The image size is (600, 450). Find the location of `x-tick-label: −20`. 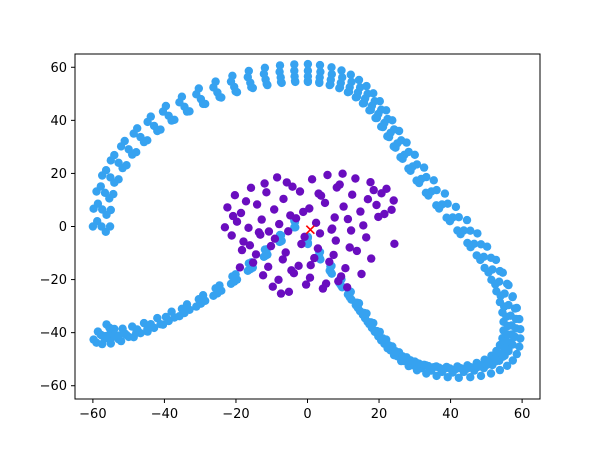

x-tick-label: −20 is located at coordinates (235, 414).